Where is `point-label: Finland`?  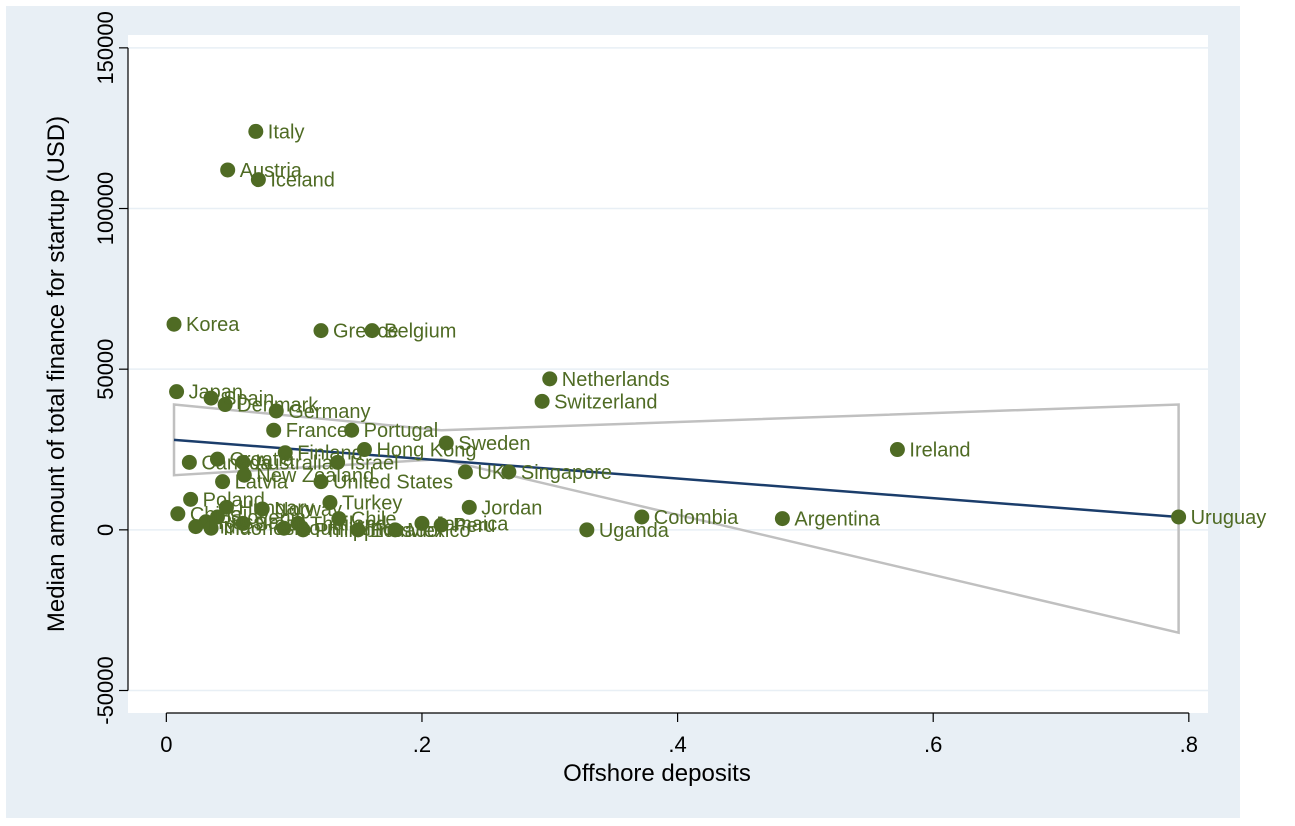
point-label: Finland is located at coordinates (330, 454).